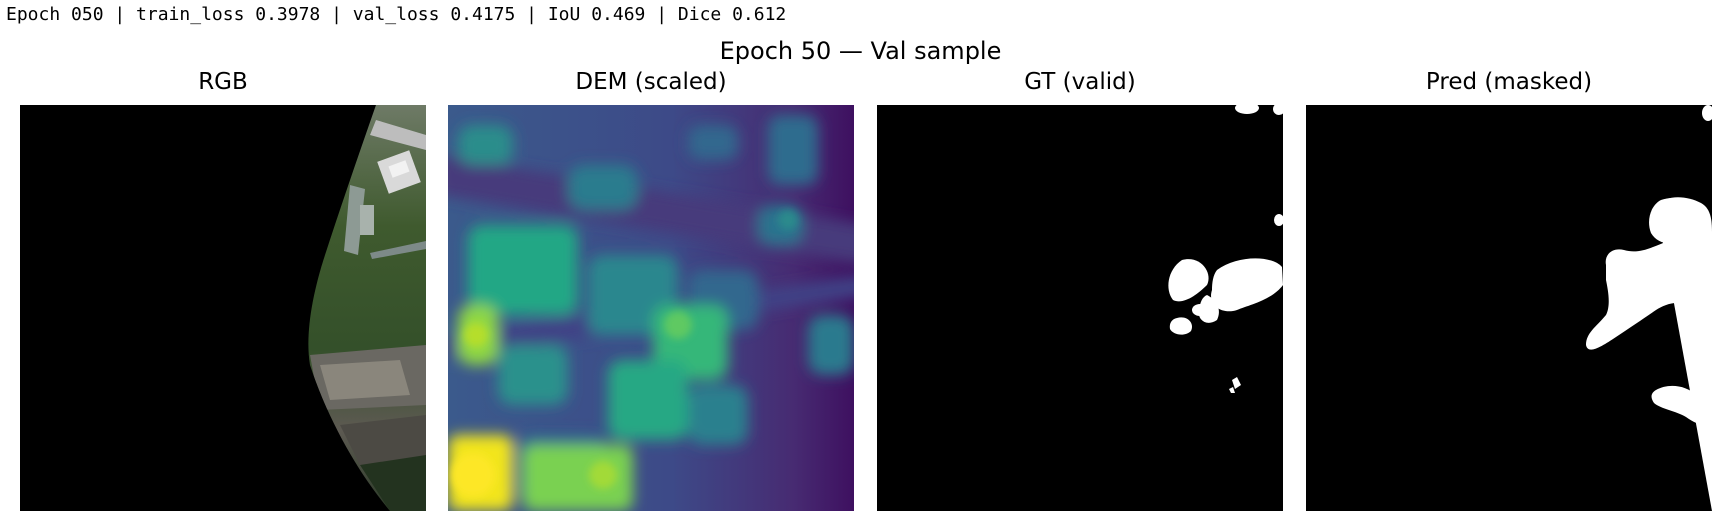 This screenshot has width=1721, height=517. What do you see at coordinates (223, 82) in the screenshot?
I see `panel-title-rgb: RGB` at bounding box center [223, 82].